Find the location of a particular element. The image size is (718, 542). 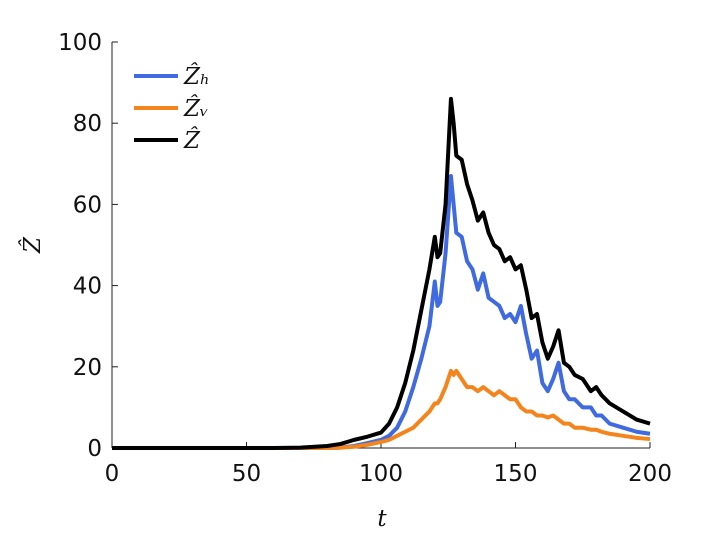

y-tick-label: 20 is located at coordinates (87, 368).